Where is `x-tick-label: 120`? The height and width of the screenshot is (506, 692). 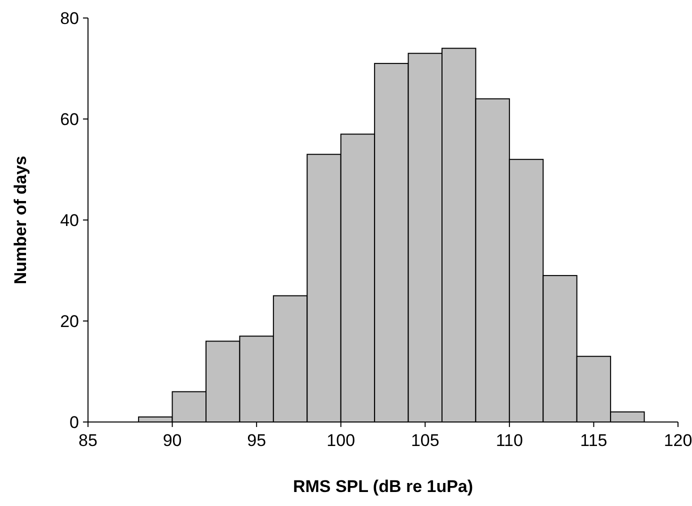
x-tick-label: 120 is located at coordinates (678, 440).